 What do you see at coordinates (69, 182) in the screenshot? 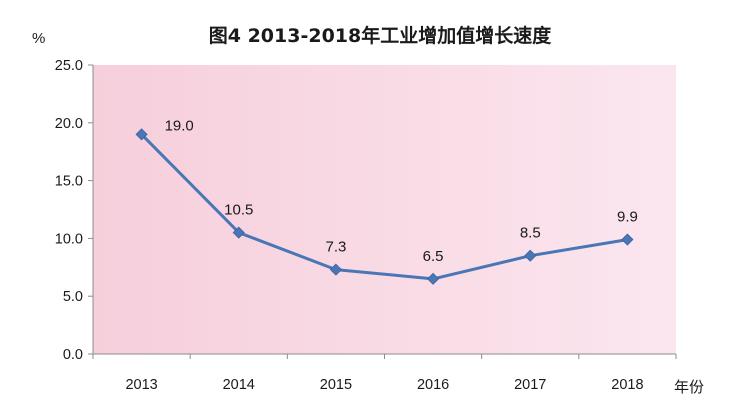
I see `y-tick-label: 15.0` at bounding box center [69, 182].